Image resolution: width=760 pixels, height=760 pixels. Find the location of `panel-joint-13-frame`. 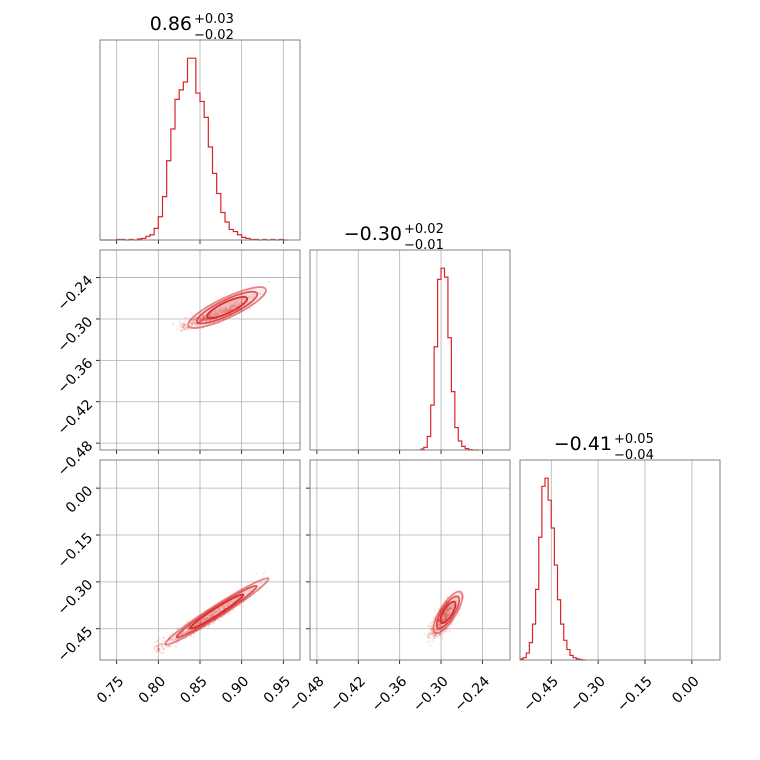

panel-joint-13-frame is located at coordinates (200, 560).